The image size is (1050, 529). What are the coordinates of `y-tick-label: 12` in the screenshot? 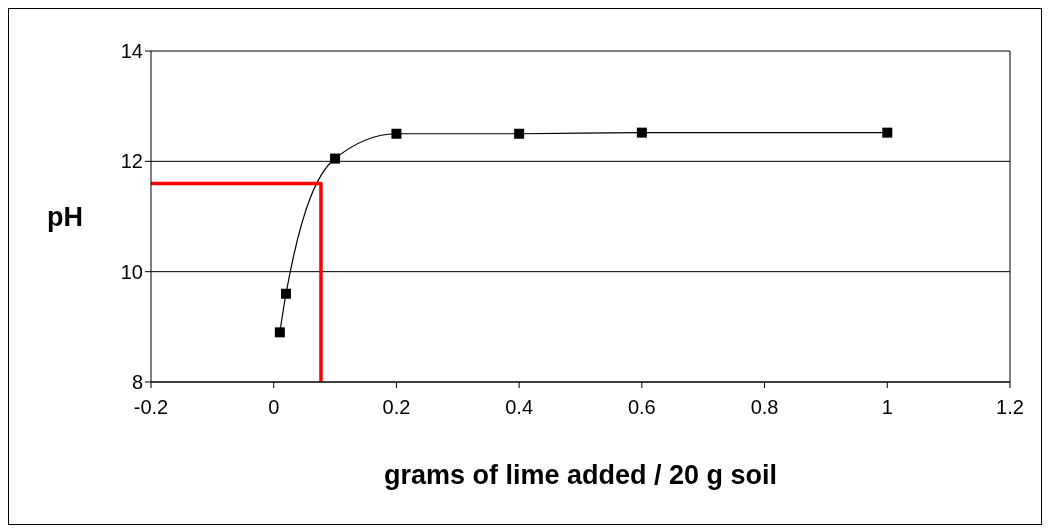 It's located at (131, 161).